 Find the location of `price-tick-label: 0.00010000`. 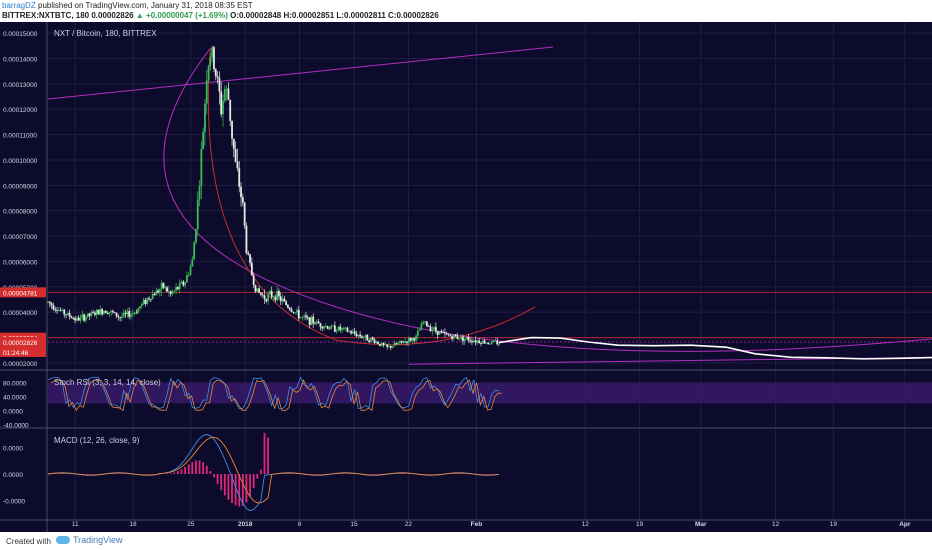

price-tick-label: 0.00010000 is located at coordinates (20, 161).